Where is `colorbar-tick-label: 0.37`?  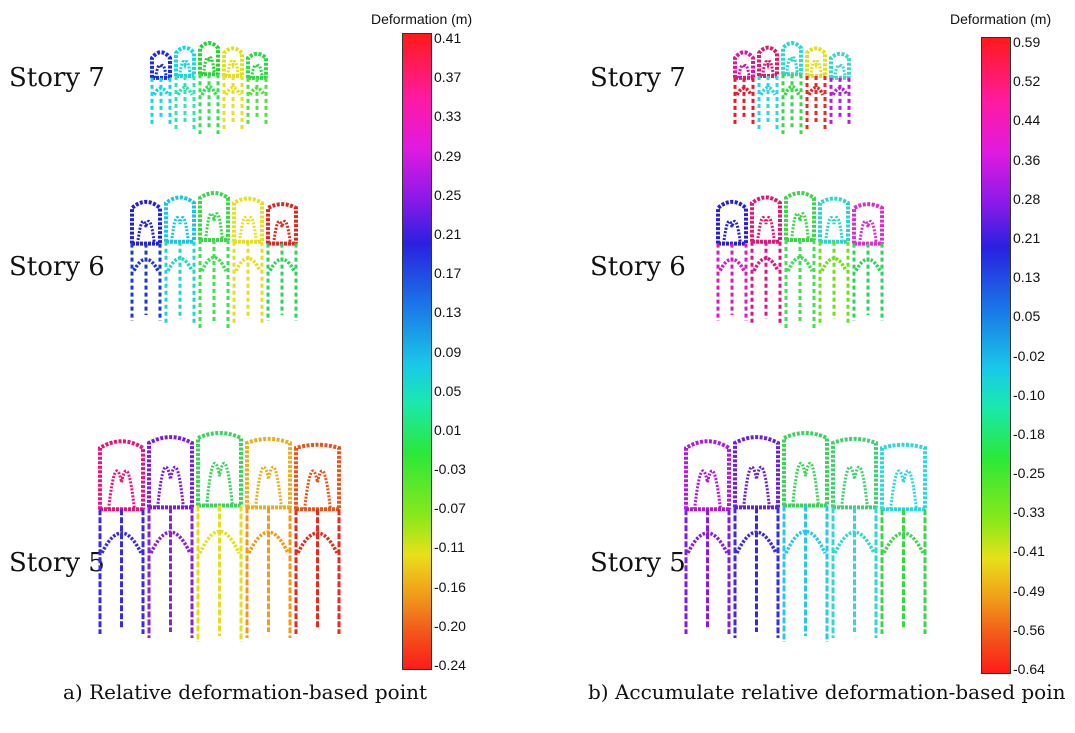 colorbar-tick-label: 0.37 is located at coordinates (448, 77).